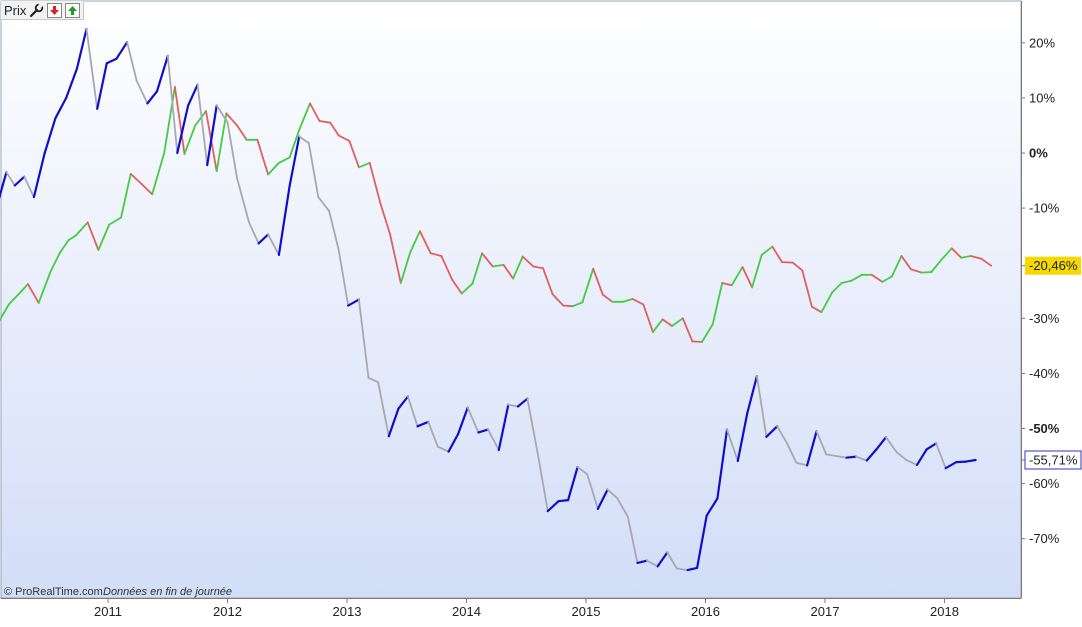 This screenshot has width=1082, height=627. What do you see at coordinates (108, 611) in the screenshot?
I see `x-tick-label: 2011` at bounding box center [108, 611].